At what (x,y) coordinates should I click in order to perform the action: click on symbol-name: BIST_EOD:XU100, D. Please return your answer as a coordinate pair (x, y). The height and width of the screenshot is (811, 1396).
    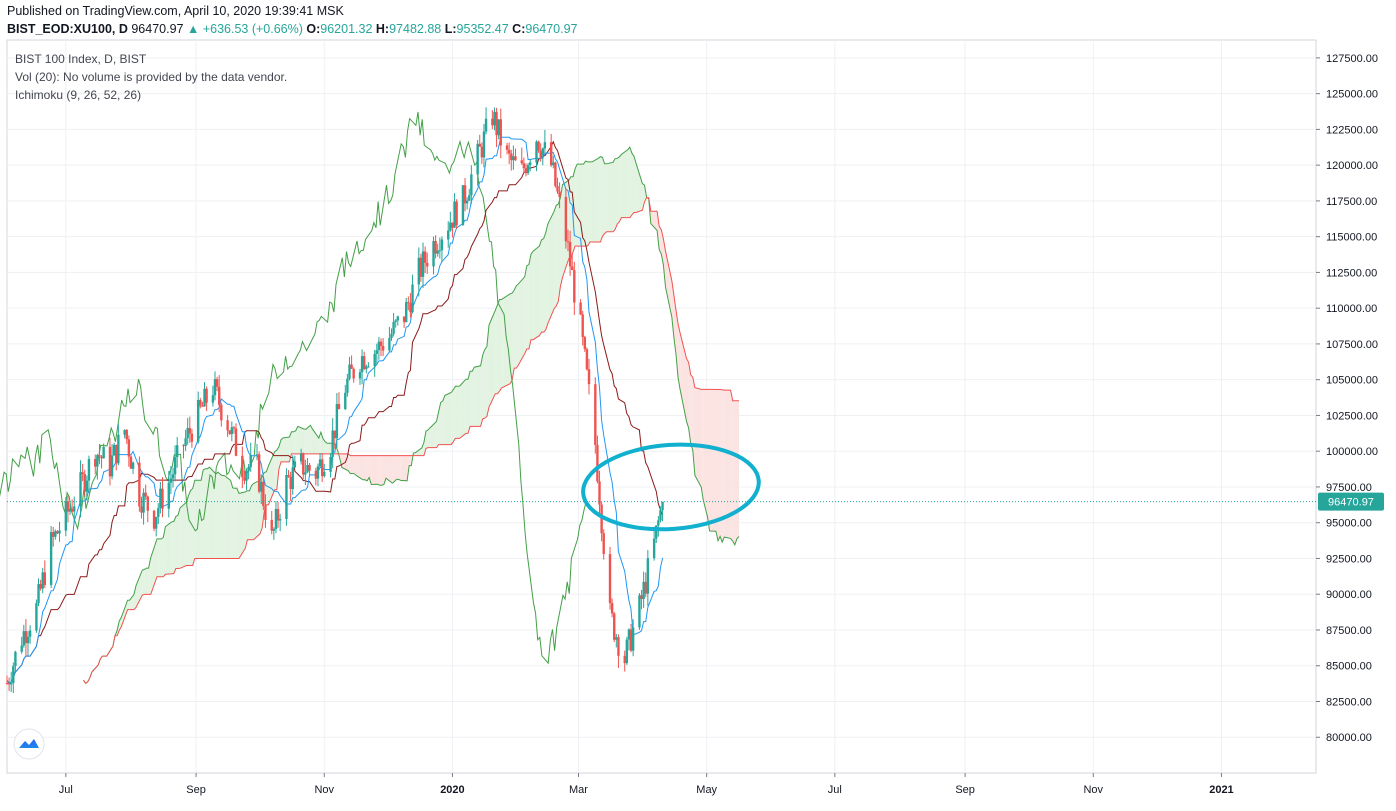
    Looking at the image, I should click on (67, 29).